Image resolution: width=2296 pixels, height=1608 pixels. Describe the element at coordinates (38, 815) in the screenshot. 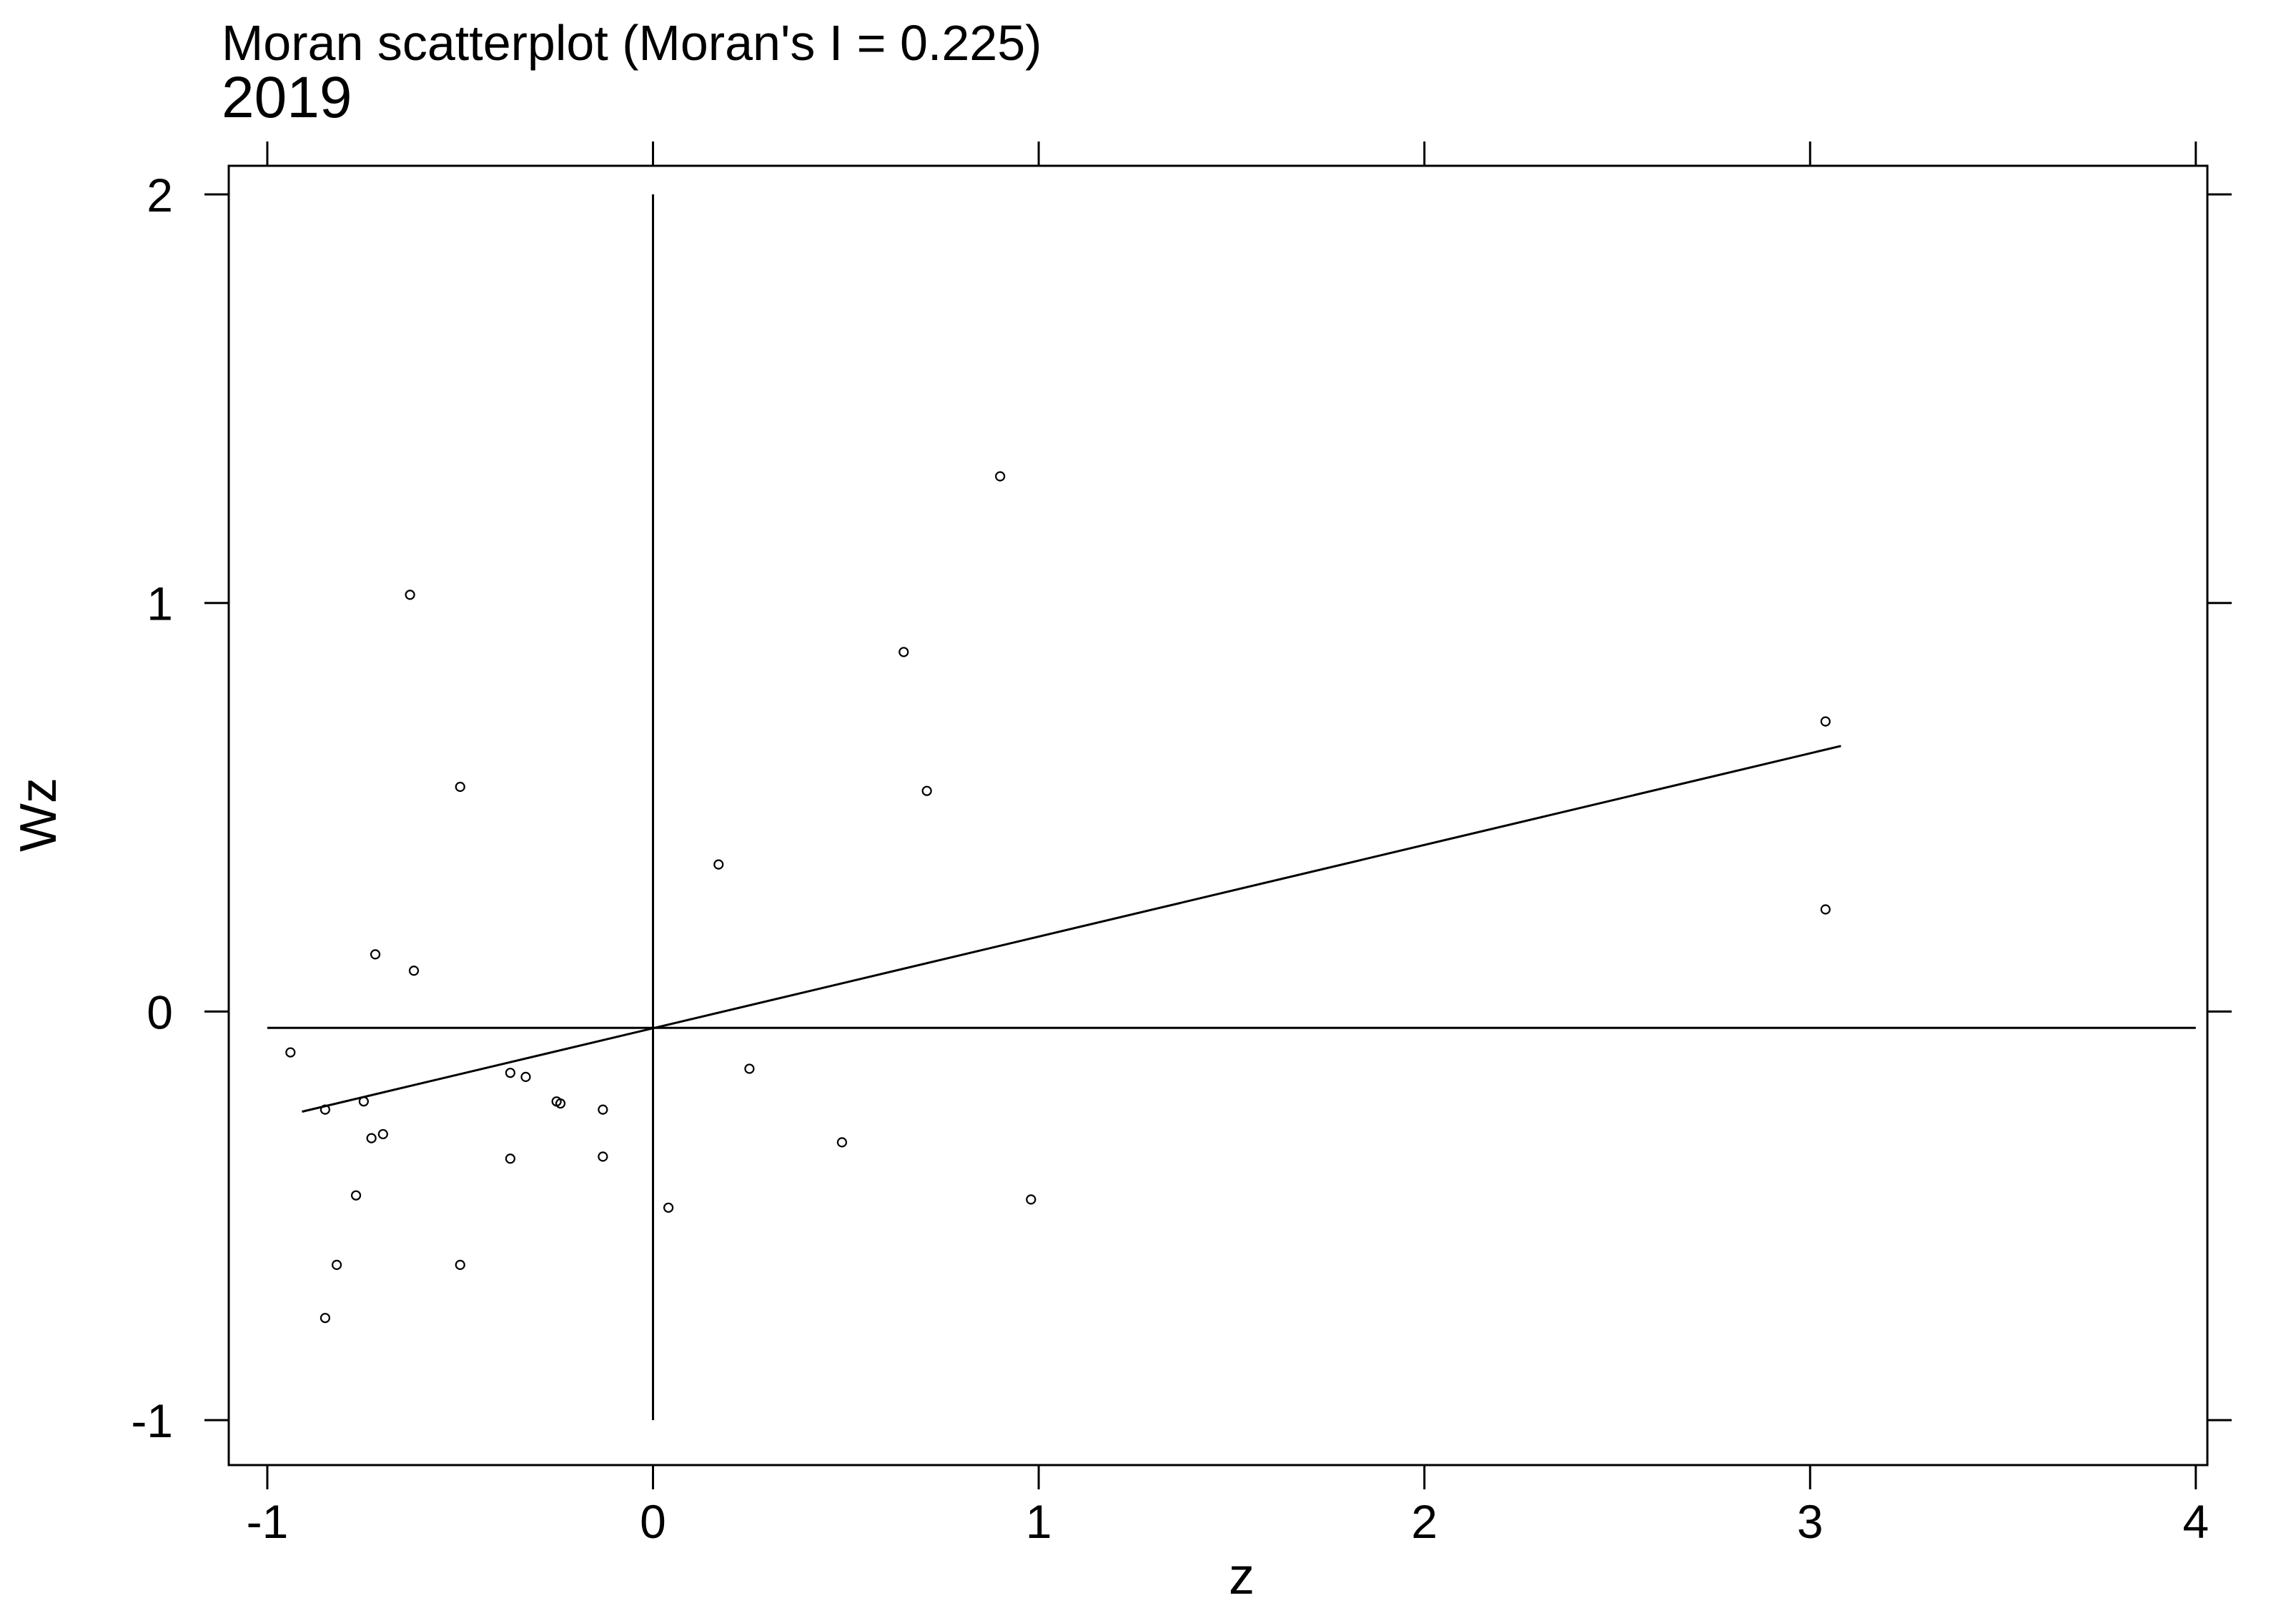

I see `y-axis-title: Wz` at that location.